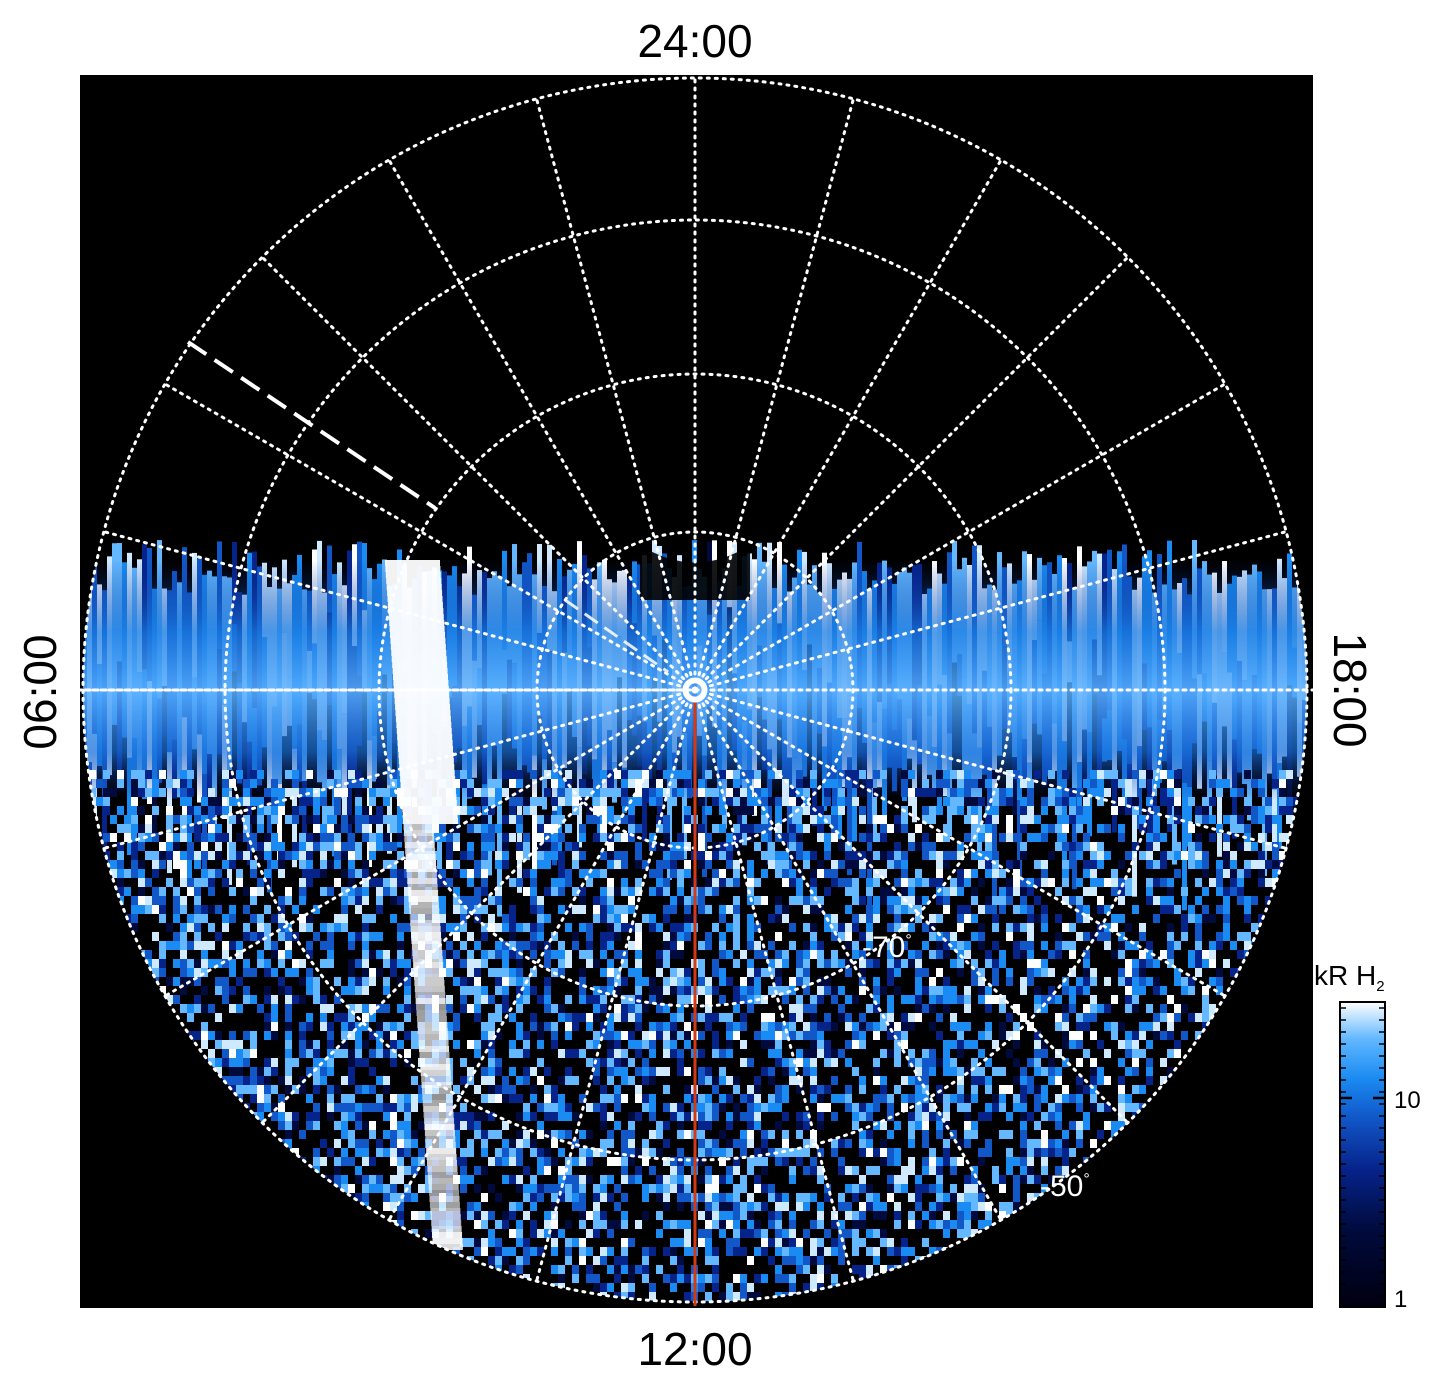 The image size is (1447, 1384). What do you see at coordinates (1407, 1100) in the screenshot?
I see `colorbar-tick-label-10: 10` at bounding box center [1407, 1100].